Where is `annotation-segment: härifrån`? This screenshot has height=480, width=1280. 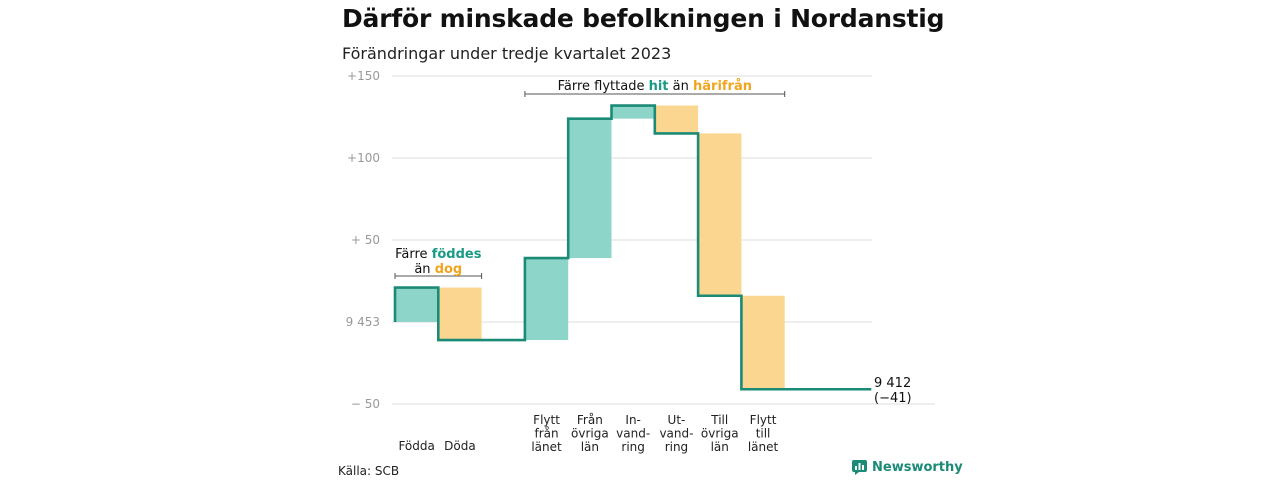 annotation-segment: härifrån is located at coordinates (722, 86).